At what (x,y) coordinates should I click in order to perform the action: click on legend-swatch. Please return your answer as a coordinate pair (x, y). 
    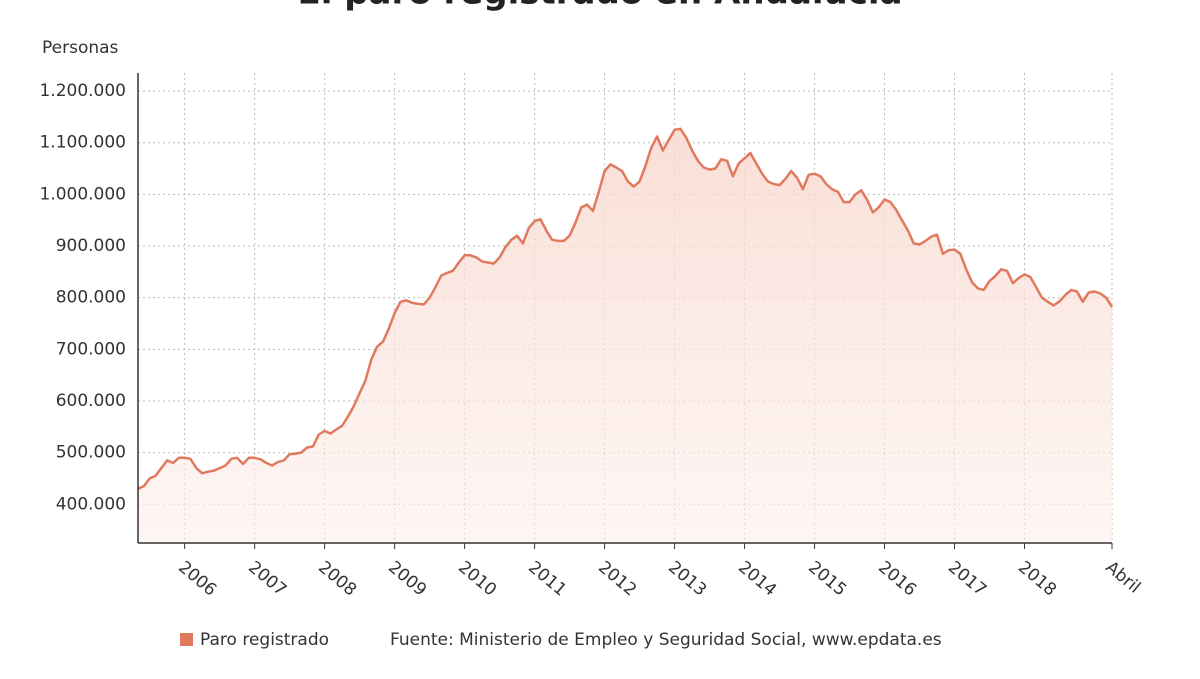
    Looking at the image, I should click on (186, 639).